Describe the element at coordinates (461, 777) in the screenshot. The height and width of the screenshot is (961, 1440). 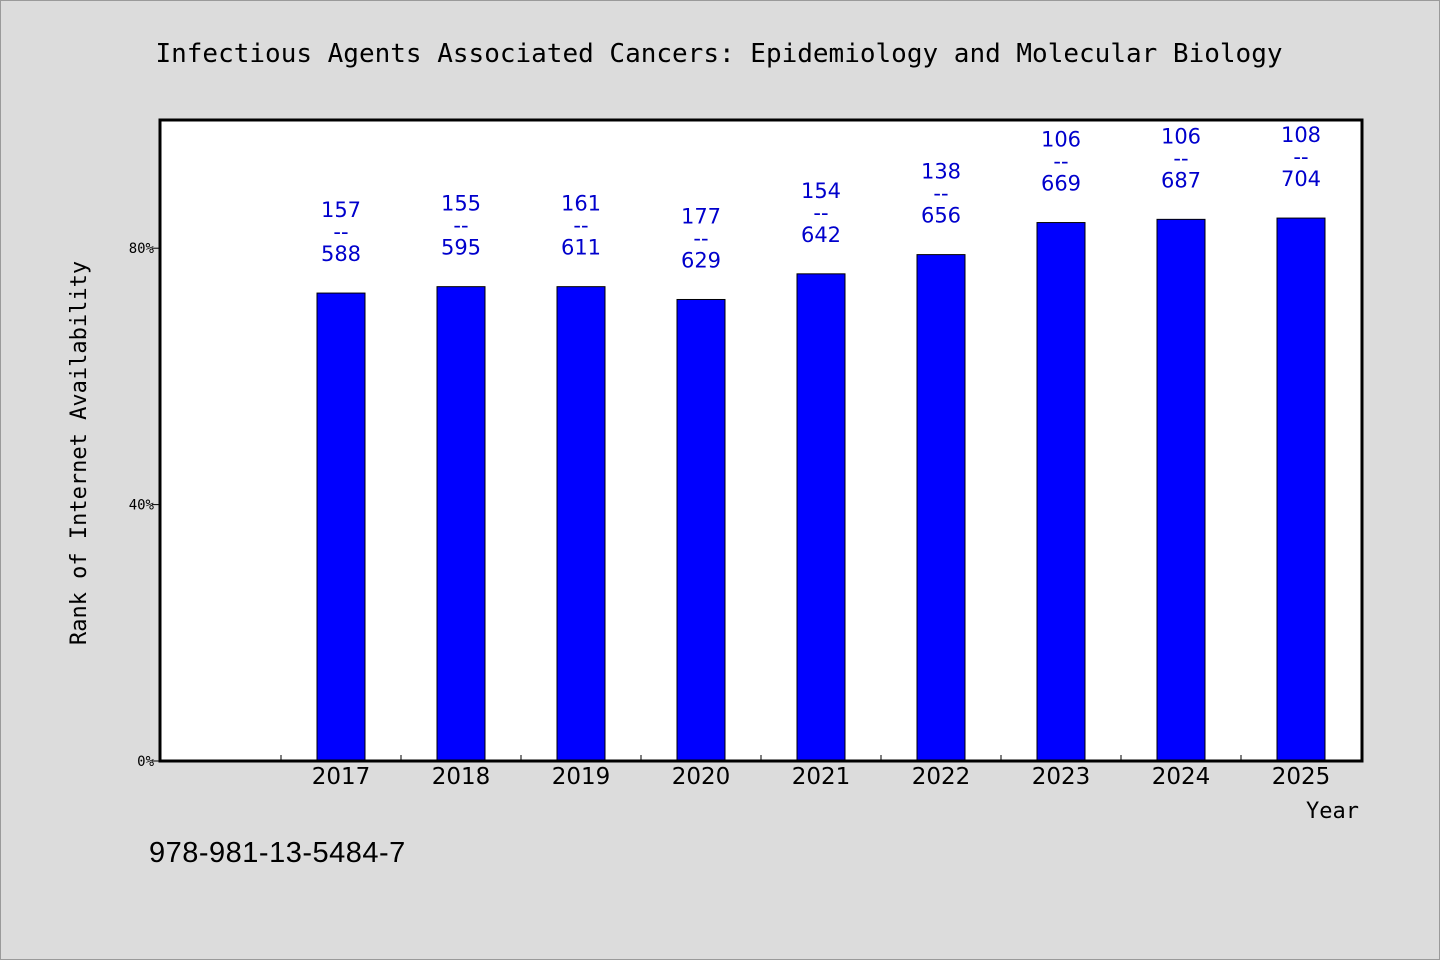
I see `x-tick-label: 2018` at that location.